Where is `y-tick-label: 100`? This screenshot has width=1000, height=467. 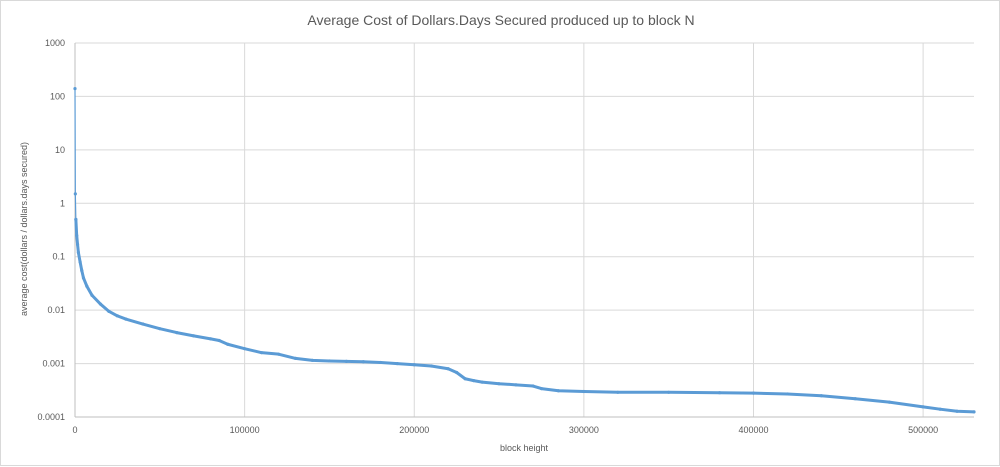
y-tick-label: 100 is located at coordinates (57, 96).